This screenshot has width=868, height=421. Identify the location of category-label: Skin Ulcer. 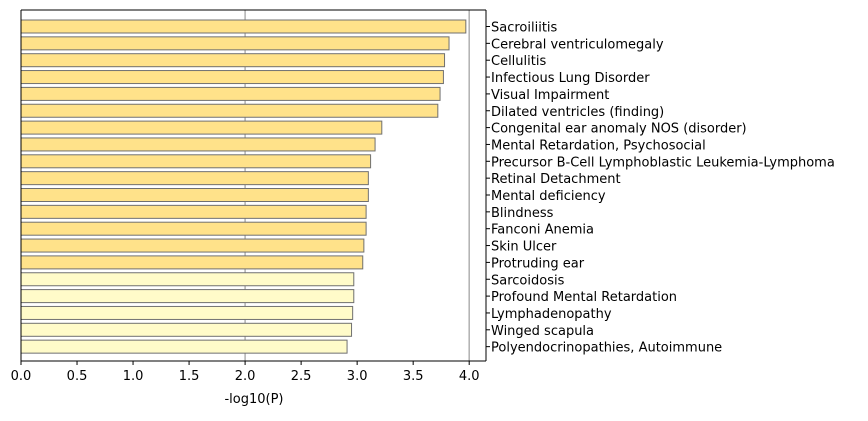
(524, 247).